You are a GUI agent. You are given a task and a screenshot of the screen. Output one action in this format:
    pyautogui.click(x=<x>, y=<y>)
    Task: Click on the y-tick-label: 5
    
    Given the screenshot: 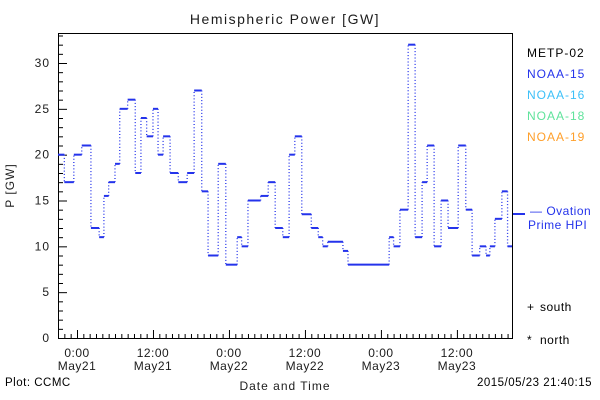 What is the action you would take?
    pyautogui.click(x=46, y=292)
    